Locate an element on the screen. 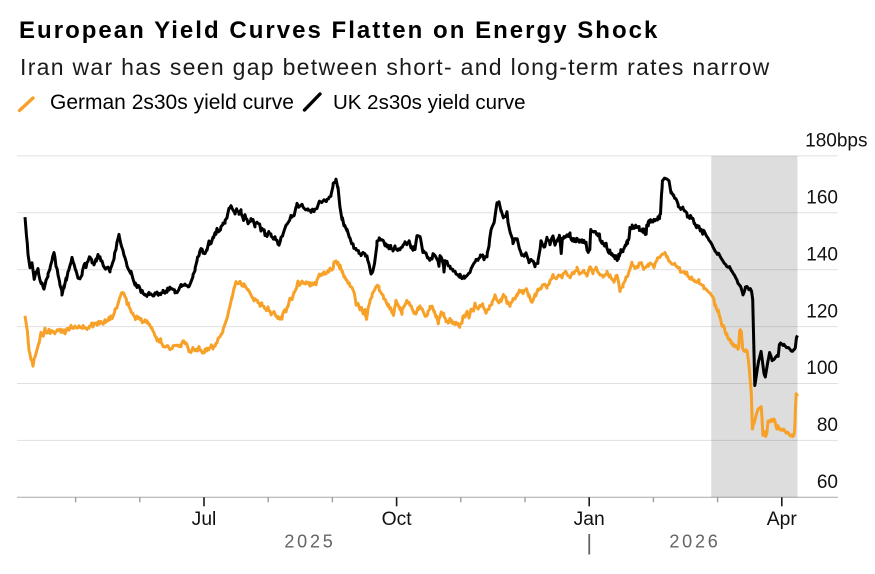 The height and width of the screenshot is (574, 875). svg-text: 160 is located at coordinates (822, 198).